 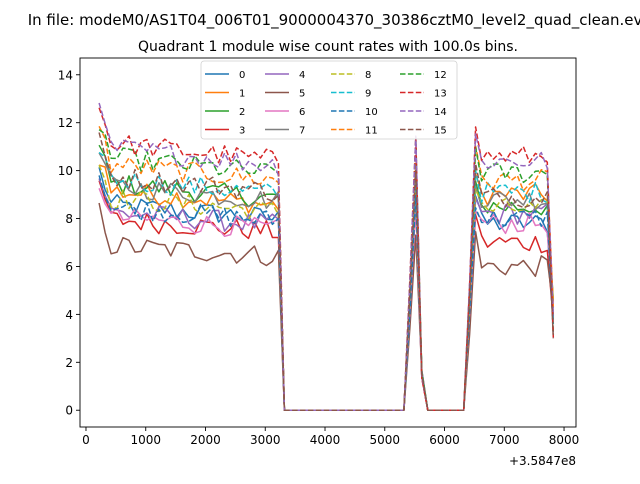 I want to click on x-tick-label: 5000, so click(x=384, y=440).